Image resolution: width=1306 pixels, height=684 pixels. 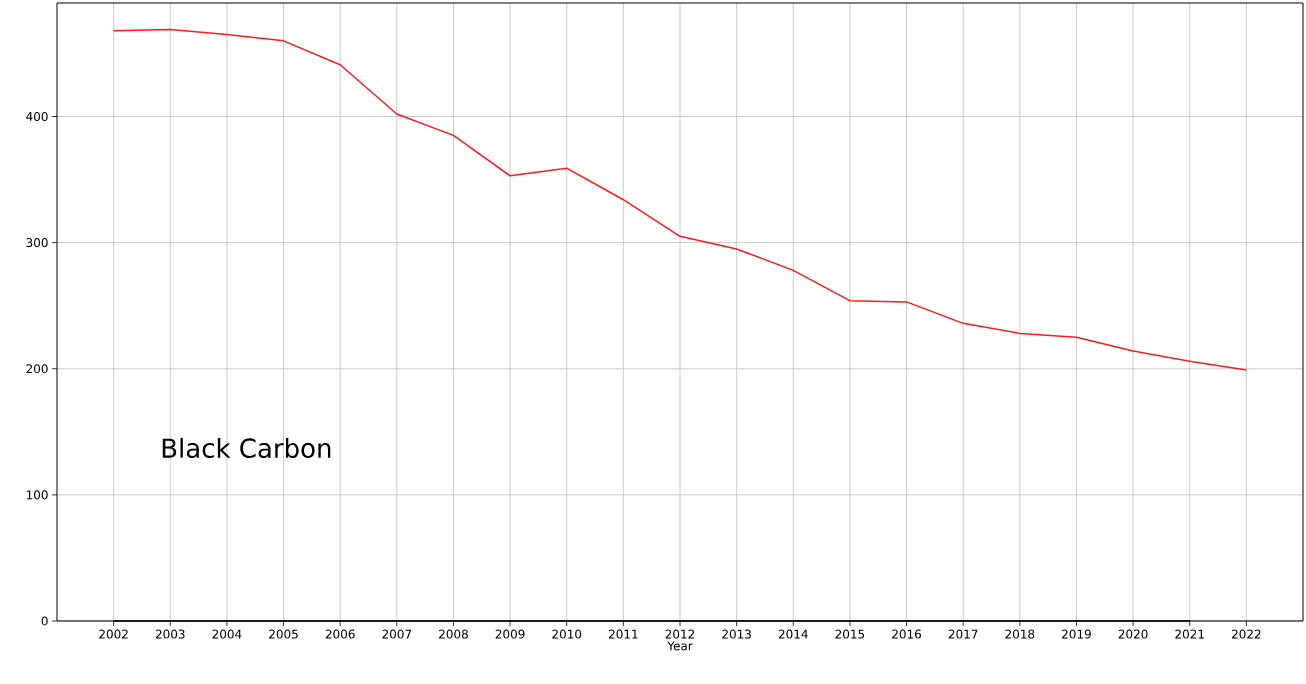 What do you see at coordinates (170, 634) in the screenshot?
I see `x-tick-label: 2003` at bounding box center [170, 634].